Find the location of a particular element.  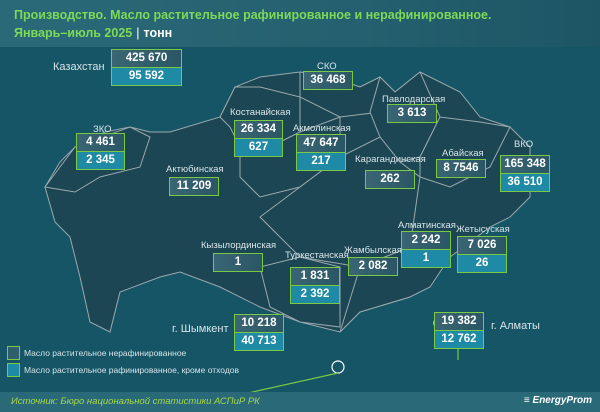

city-label-almaty: г. Алматы is located at coordinates (515, 326).